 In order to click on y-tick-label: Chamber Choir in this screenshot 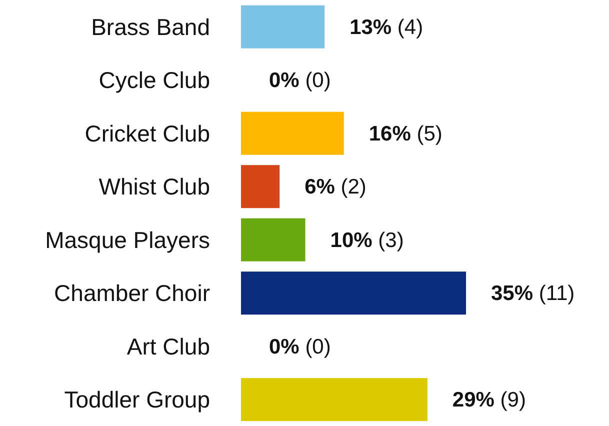, I will do `click(132, 293)`.